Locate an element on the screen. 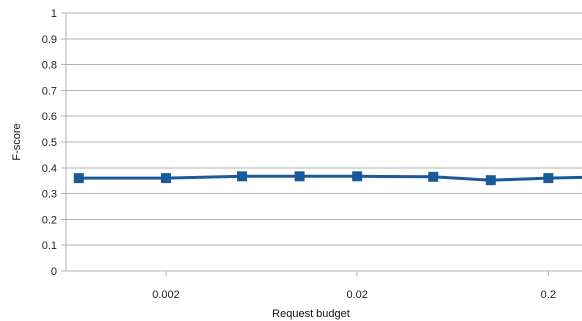 The image size is (582, 321). series-line is located at coordinates (329, 178).